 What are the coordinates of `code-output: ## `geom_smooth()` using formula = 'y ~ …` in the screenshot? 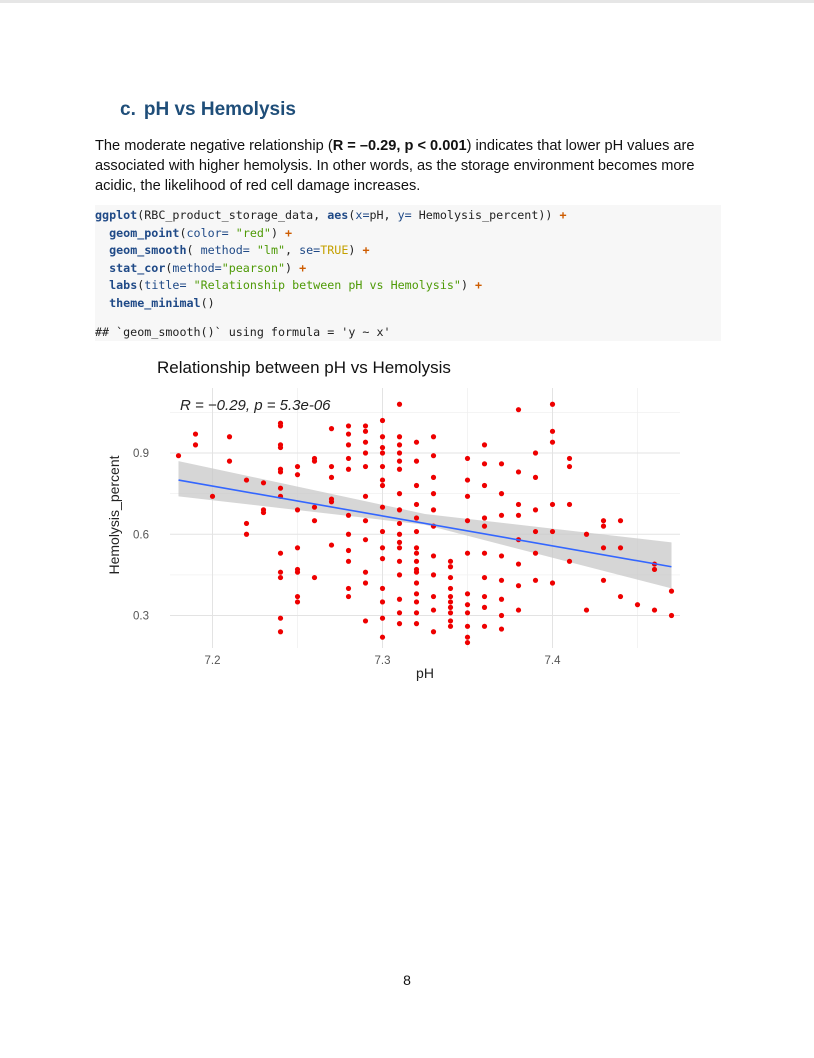 It's located at (243, 332).